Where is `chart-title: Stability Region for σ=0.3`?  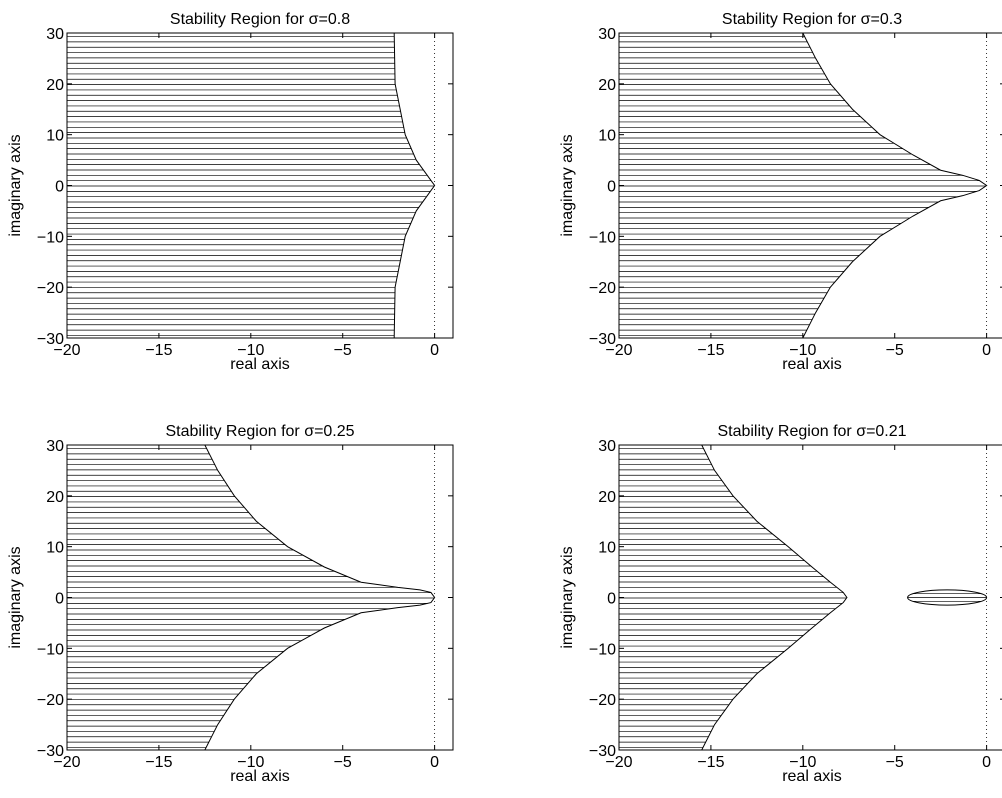 chart-title: Stability Region for σ=0.3 is located at coordinates (812, 19).